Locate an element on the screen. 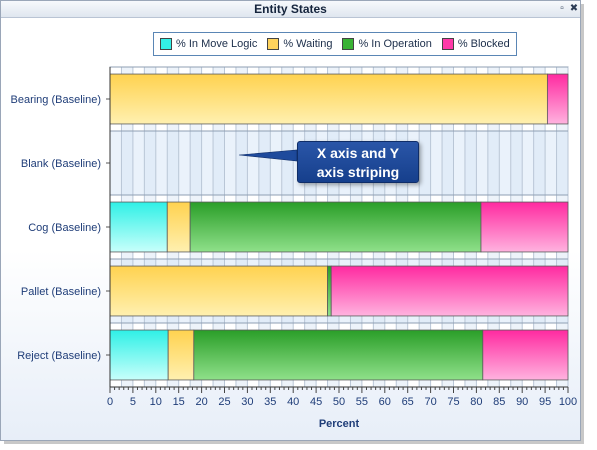  x-tick-label: 55 is located at coordinates (362, 402).